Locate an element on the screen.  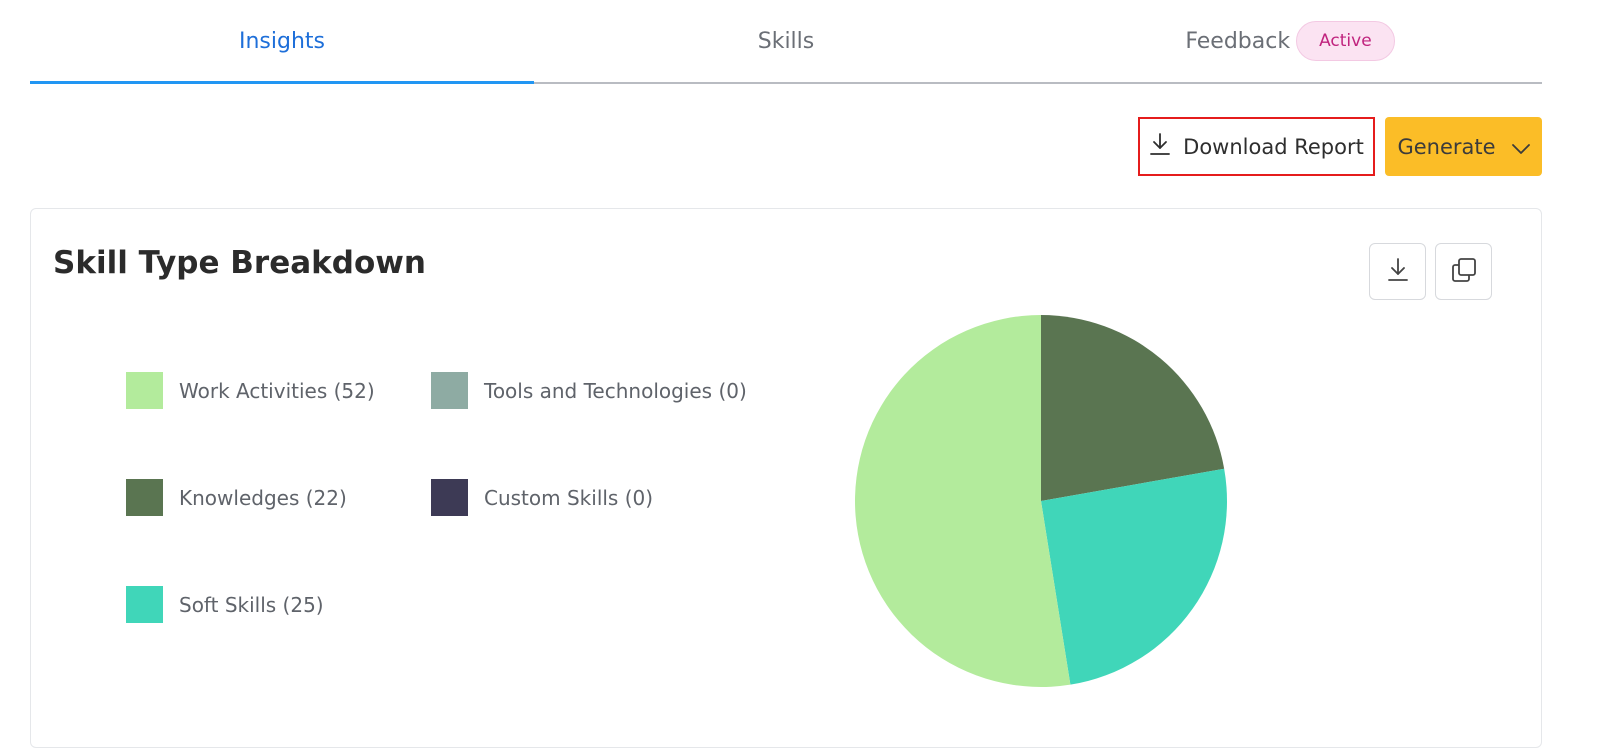
download-report-button: Download Report is located at coordinates (1256, 146).